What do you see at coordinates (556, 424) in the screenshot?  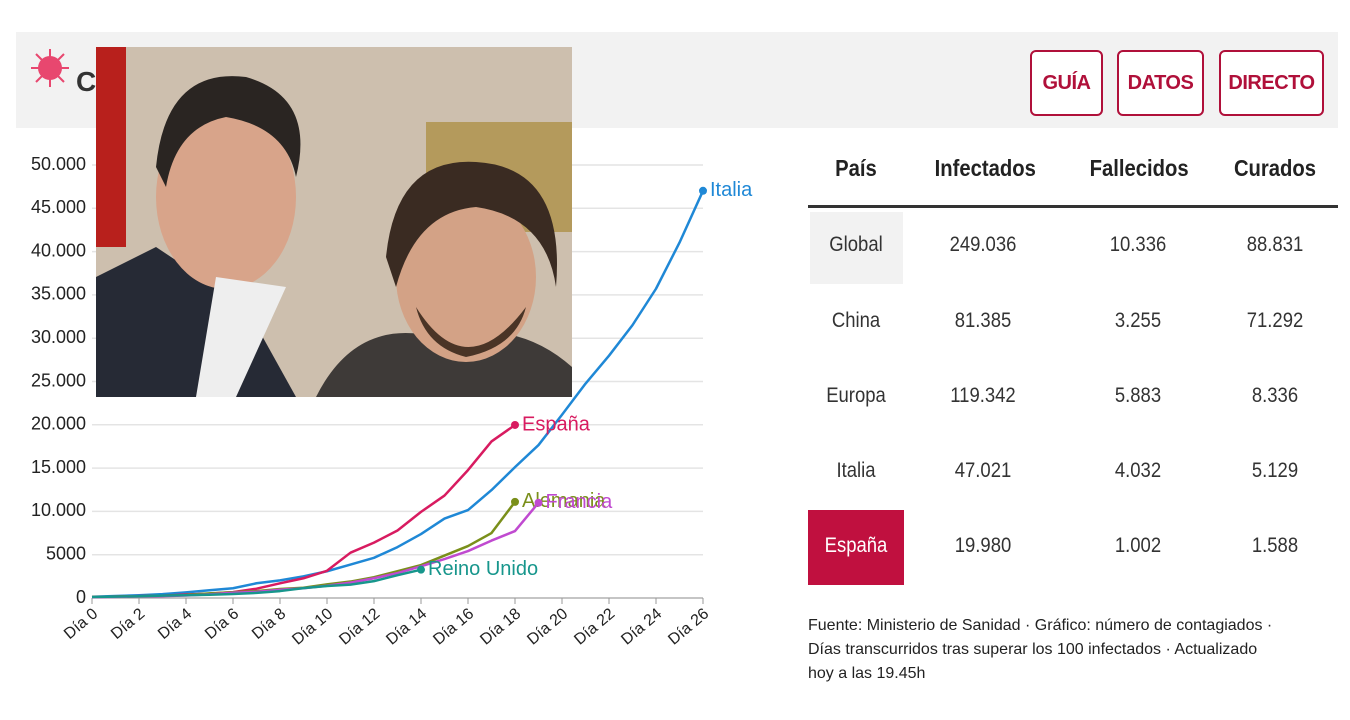 I see `series-label: España` at bounding box center [556, 424].